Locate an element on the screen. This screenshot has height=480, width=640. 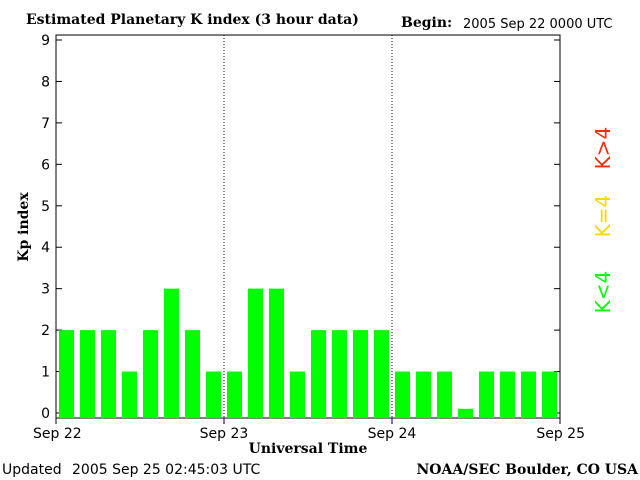
y-tick-label: 7 is located at coordinates (45, 124).